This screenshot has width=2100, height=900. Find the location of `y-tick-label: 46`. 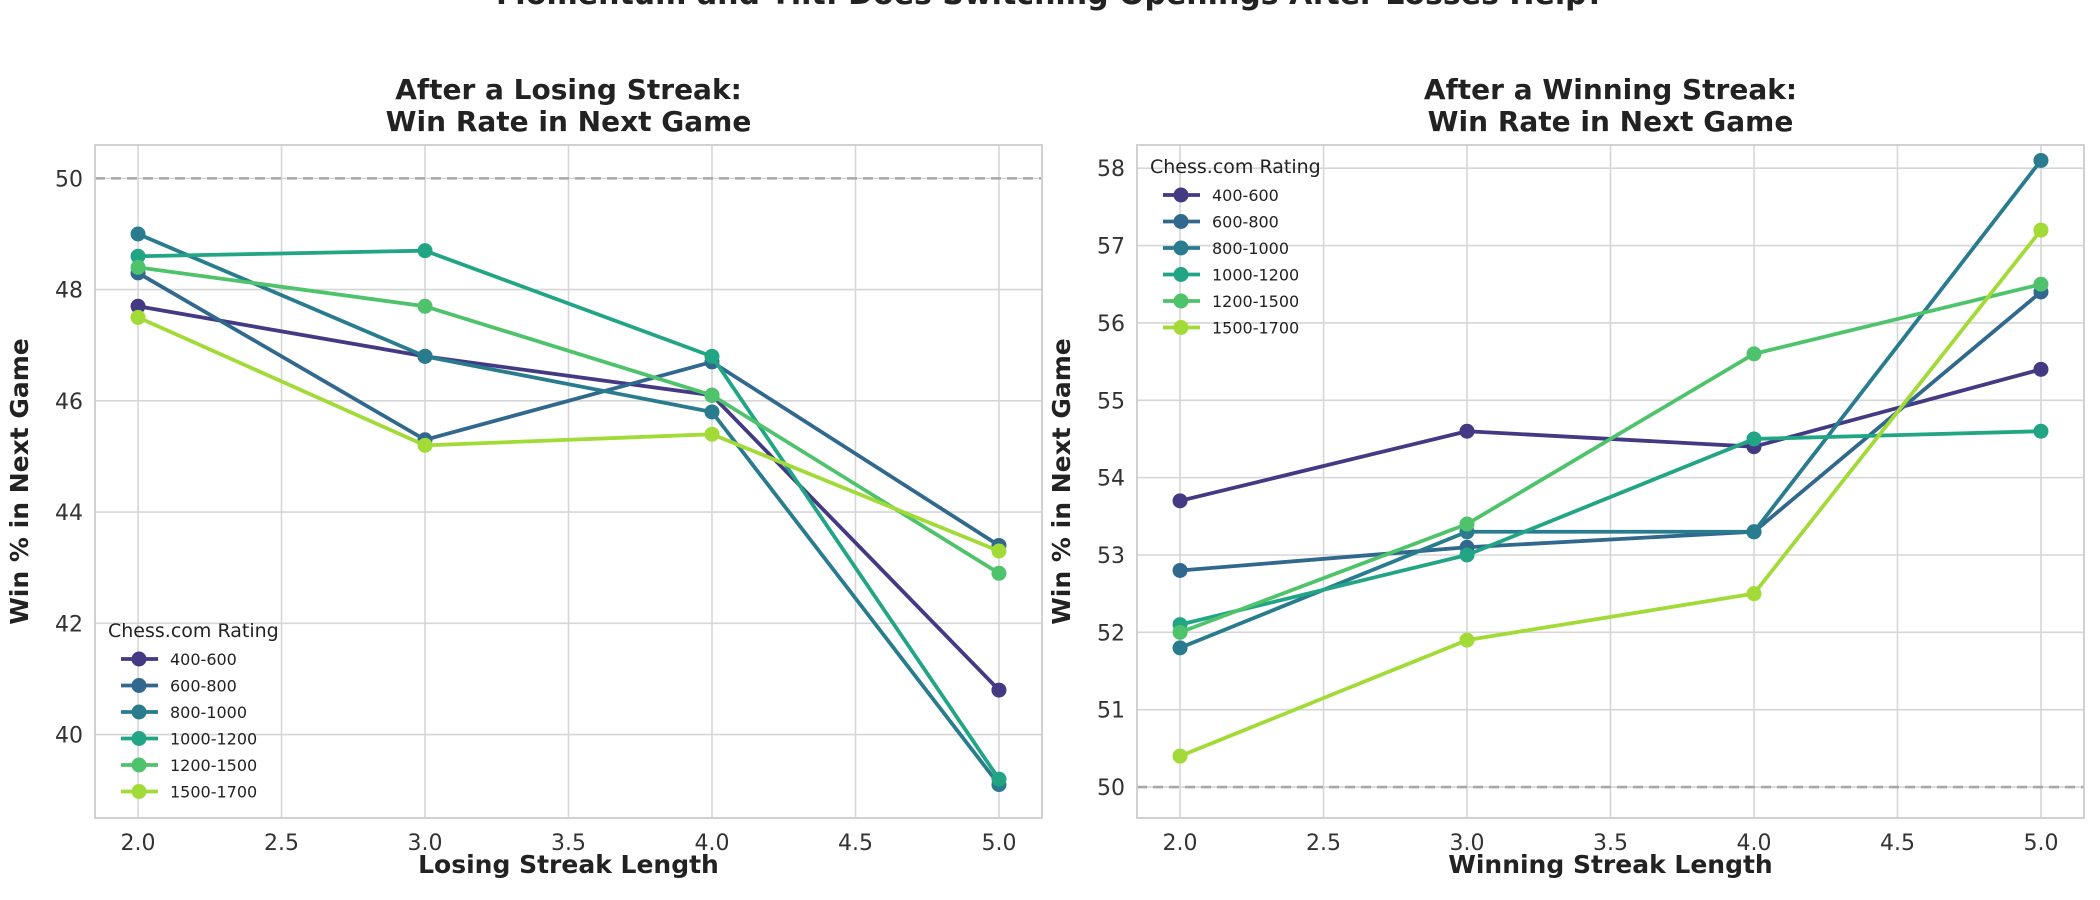

y-tick-label: 46 is located at coordinates (69, 402).